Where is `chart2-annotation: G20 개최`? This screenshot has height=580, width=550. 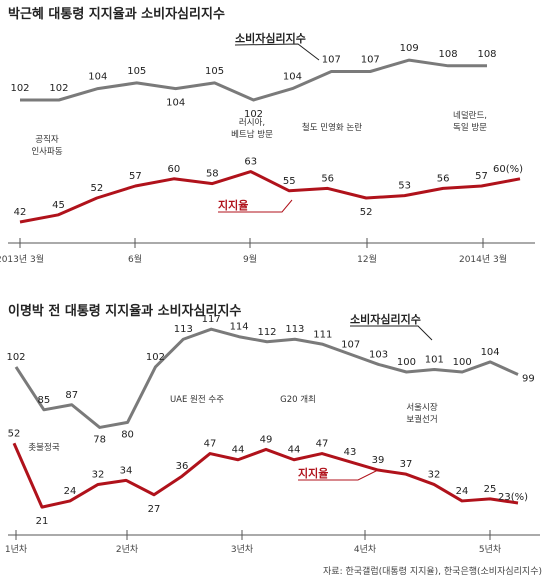
chart2-annotation: G20 개최 is located at coordinates (298, 399).